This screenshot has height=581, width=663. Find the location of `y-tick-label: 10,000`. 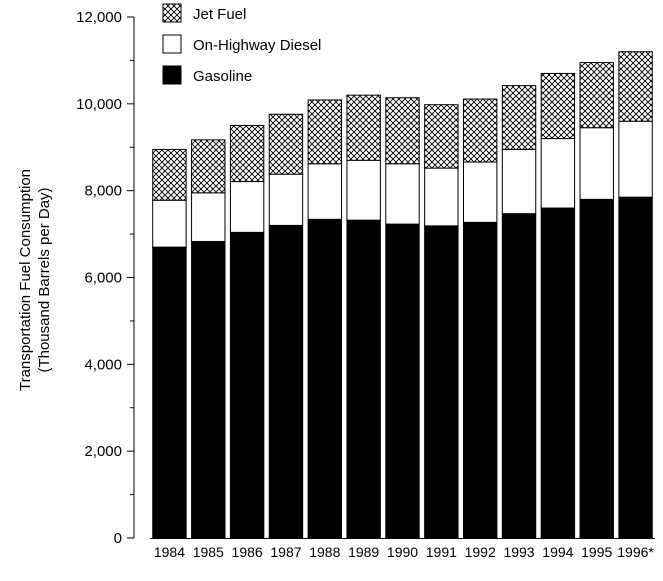

y-tick-label: 10,000 is located at coordinates (99, 104).